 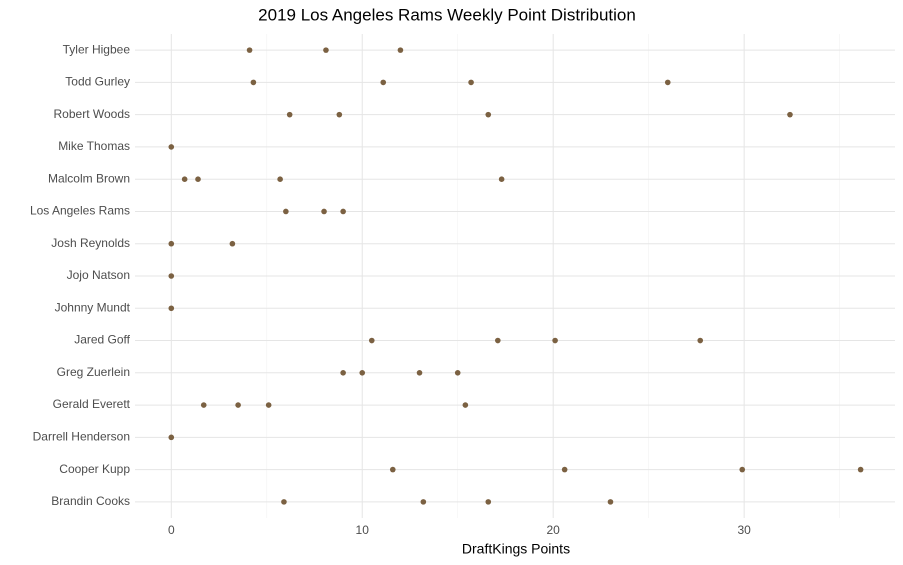 I want to click on x-tick-label: 0, so click(x=171, y=530).